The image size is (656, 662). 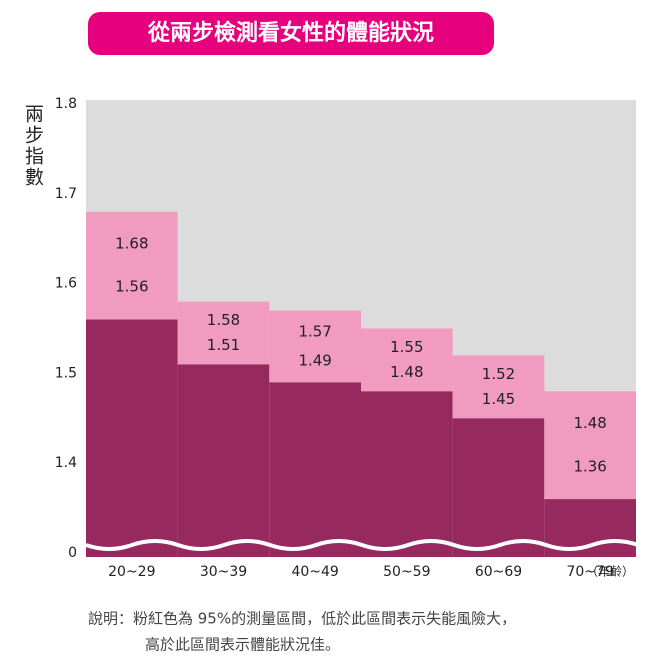 I want to click on x-tick-label: 20~29, so click(x=131, y=572).